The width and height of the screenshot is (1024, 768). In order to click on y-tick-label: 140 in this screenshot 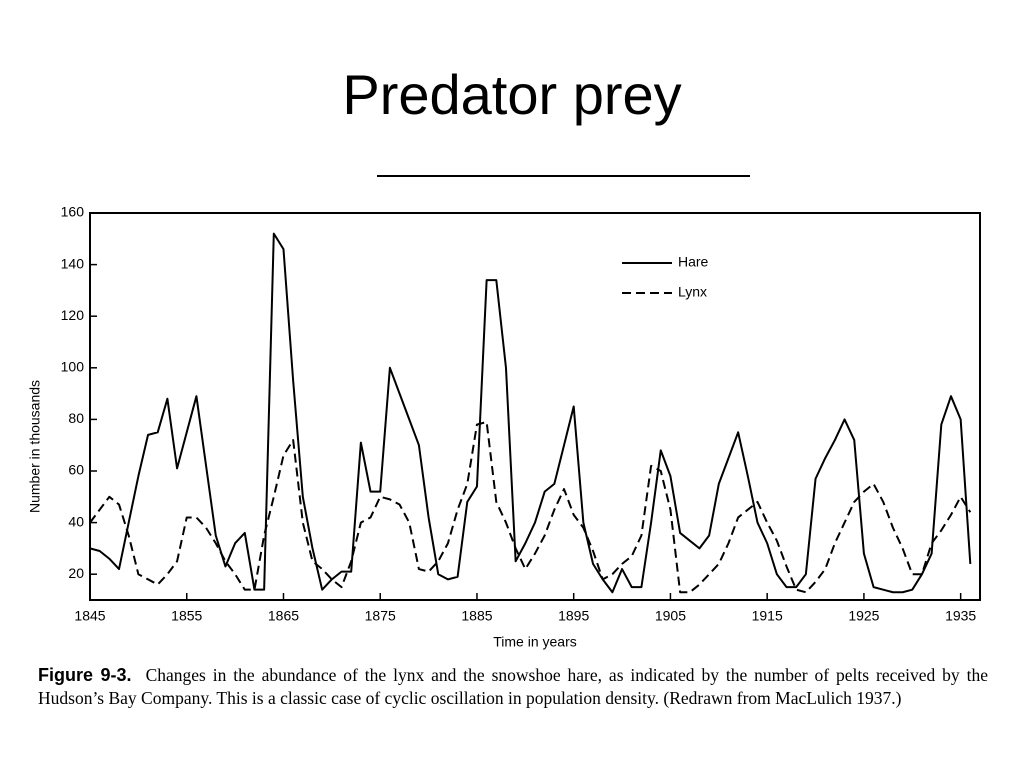, I will do `click(73, 263)`.